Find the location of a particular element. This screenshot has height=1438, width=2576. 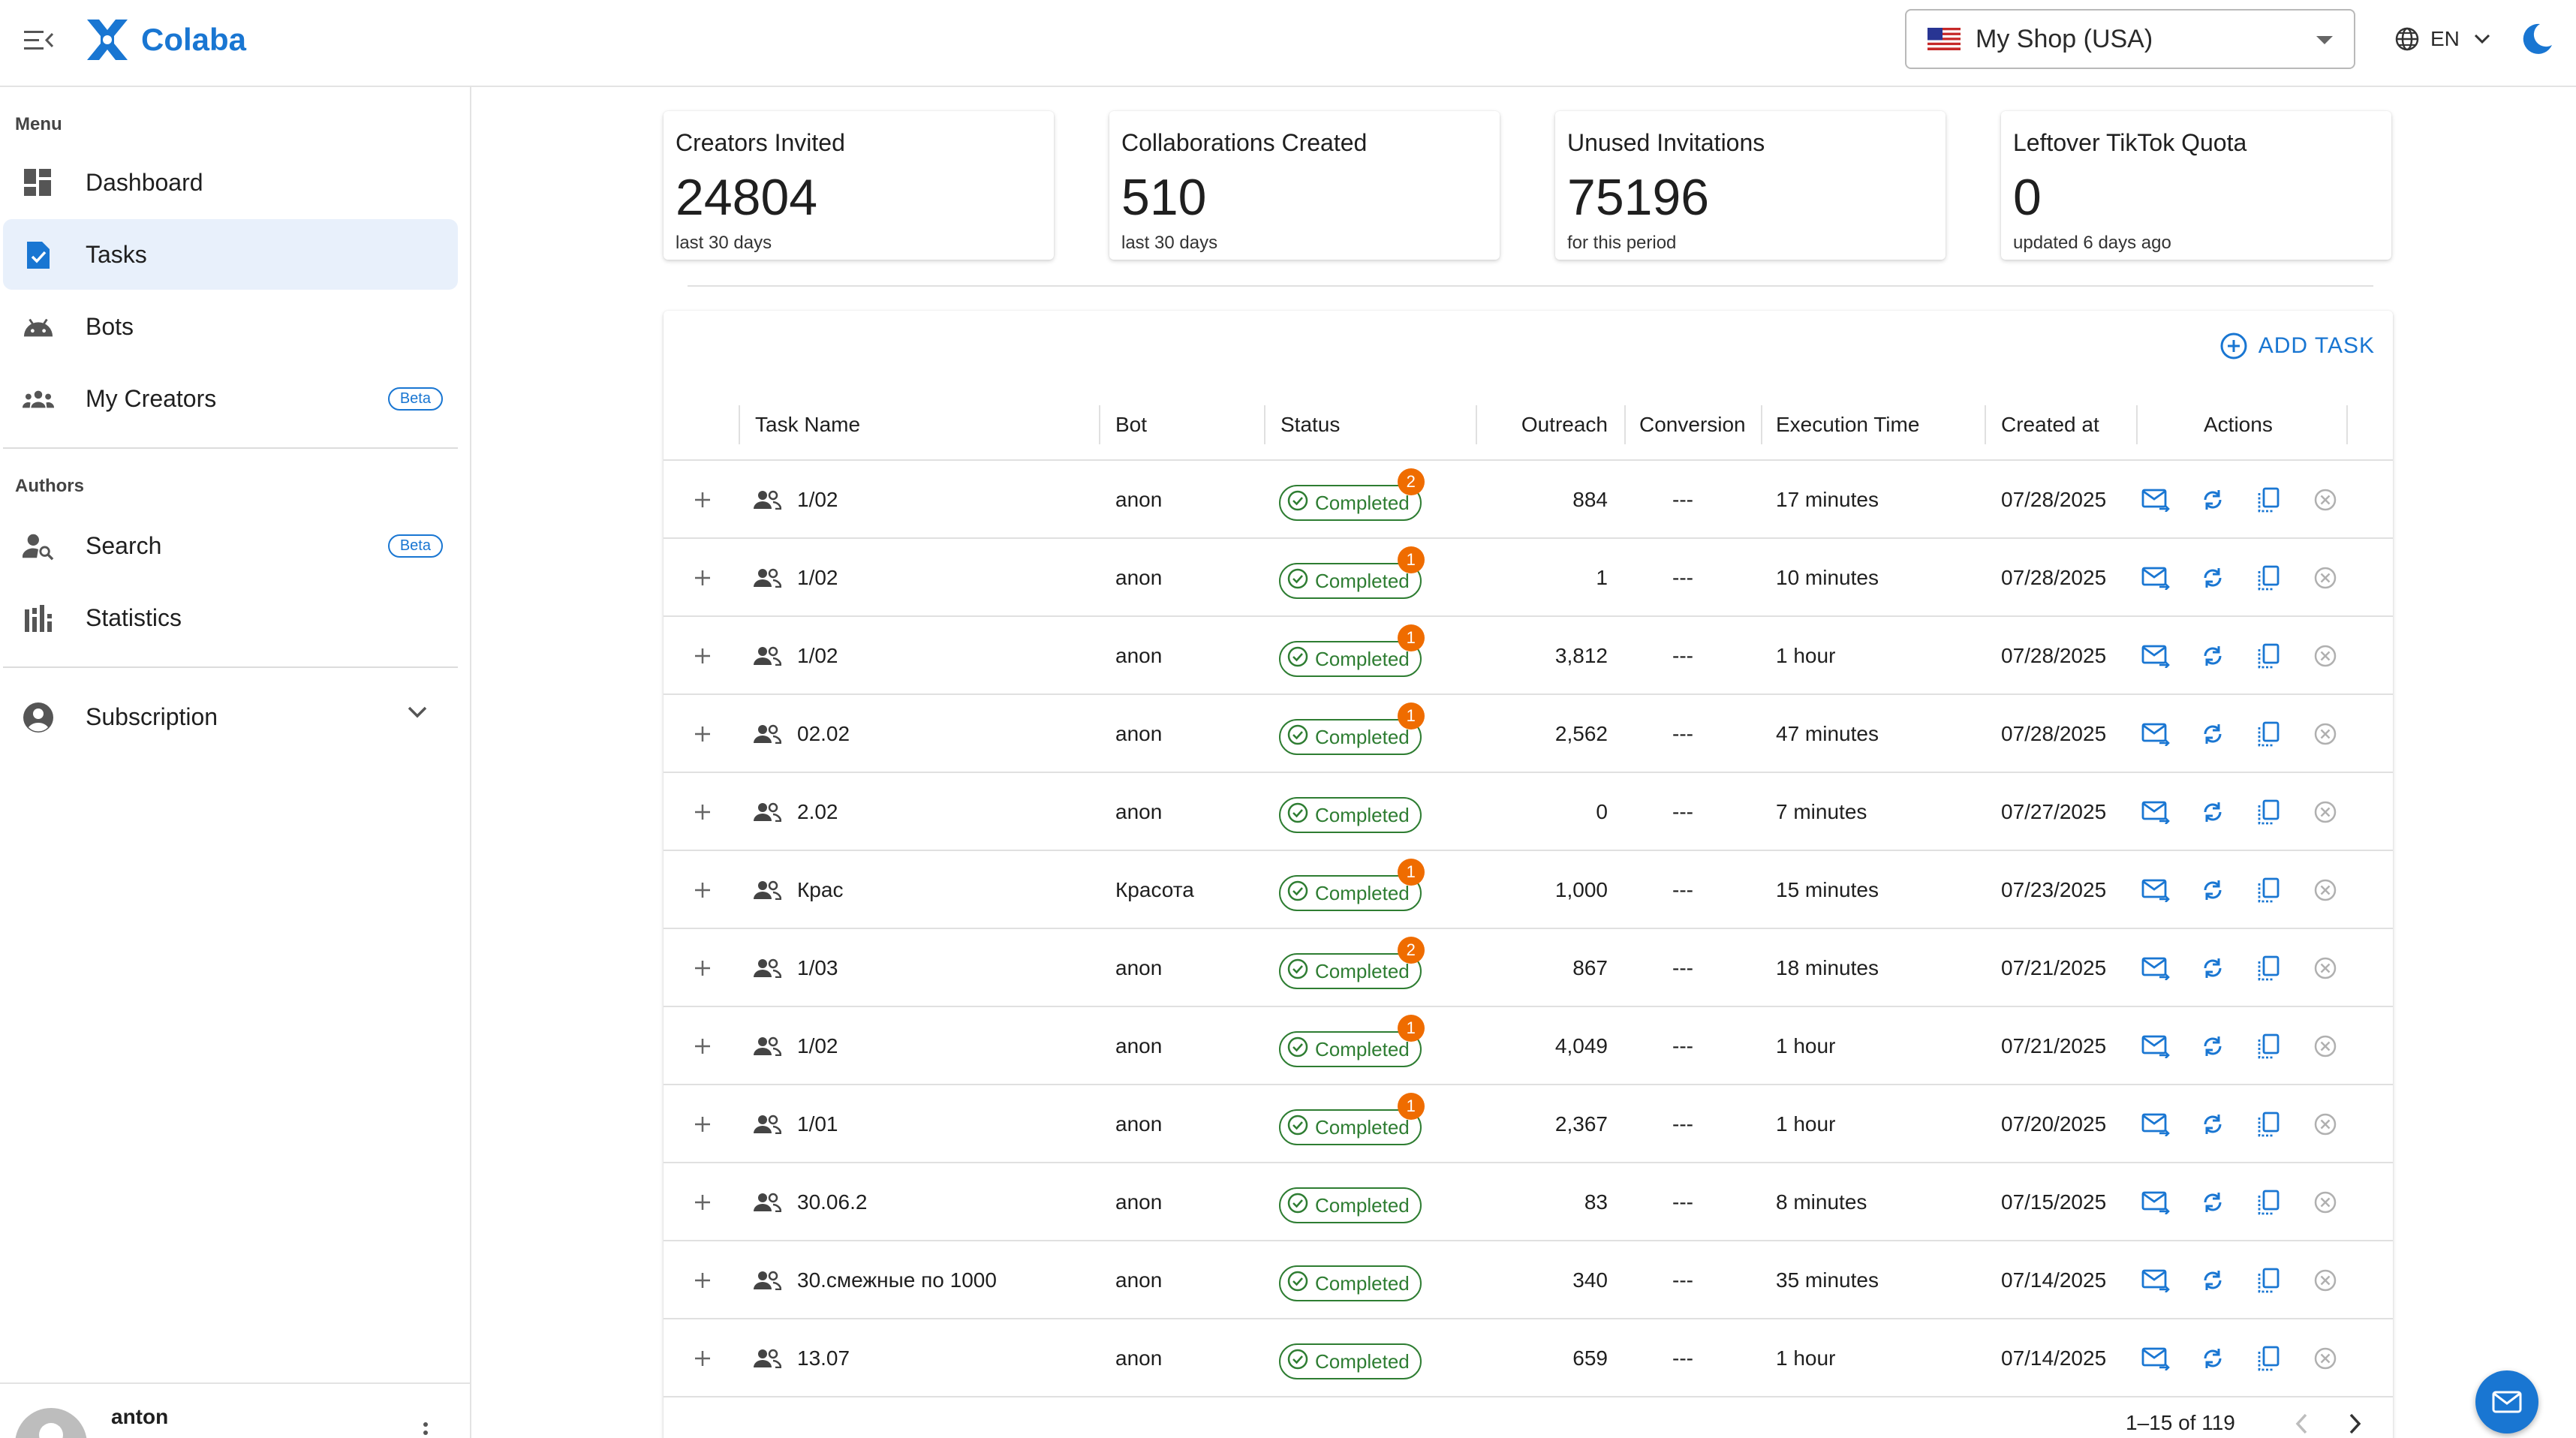

language-select: EN is located at coordinates (2442, 39).